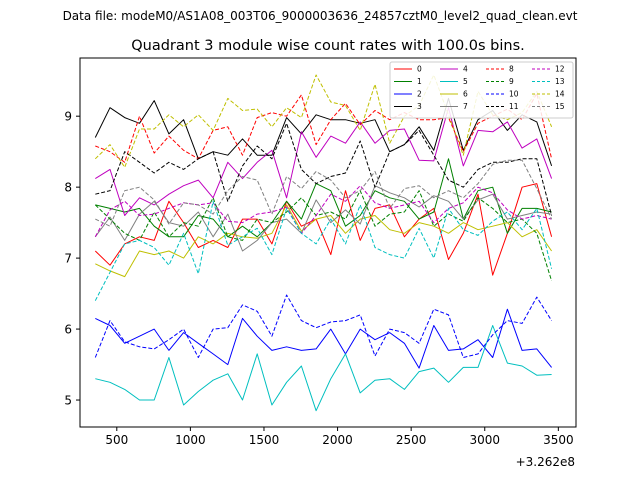  Describe the element at coordinates (465, 69) in the screenshot. I see `legend-label-4: 4` at that location.